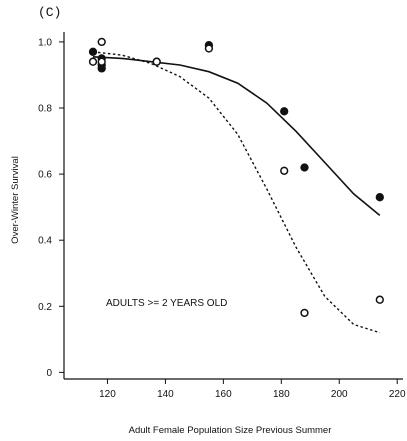 This screenshot has width=407, height=441. I want to click on y-tick-label: 0.2, so click(45, 307).